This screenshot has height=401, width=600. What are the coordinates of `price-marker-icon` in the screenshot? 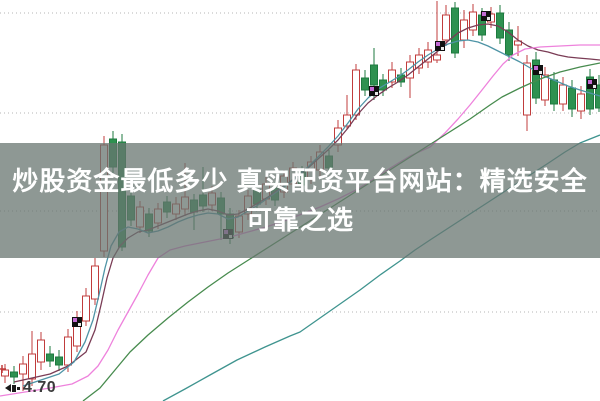 It's located at (12, 387).